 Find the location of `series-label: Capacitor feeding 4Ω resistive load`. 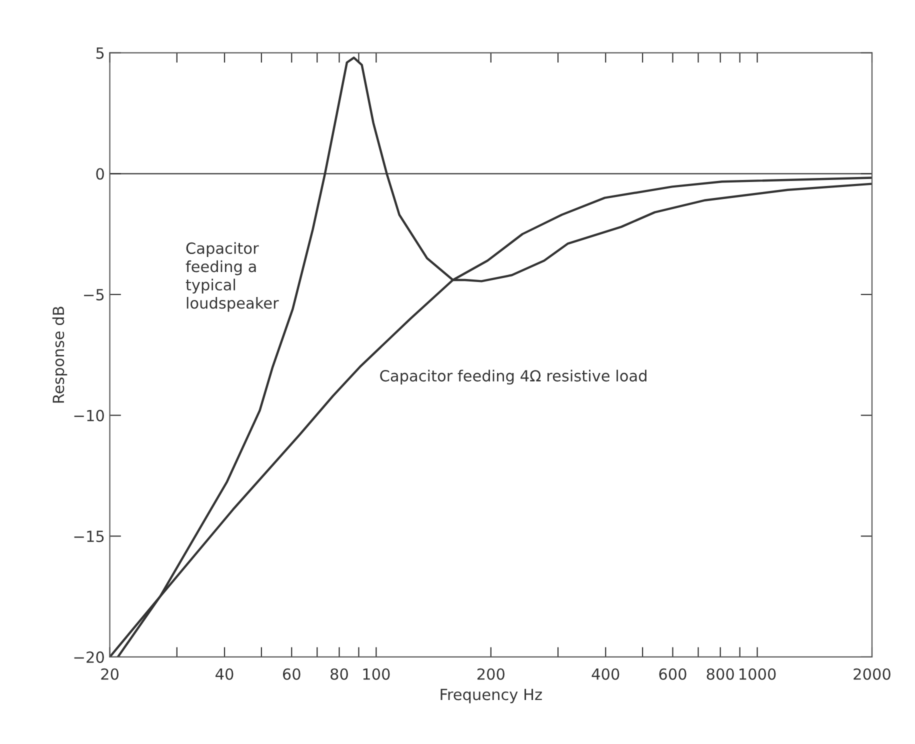

series-label: Capacitor feeding 4Ω resistive load is located at coordinates (513, 377).